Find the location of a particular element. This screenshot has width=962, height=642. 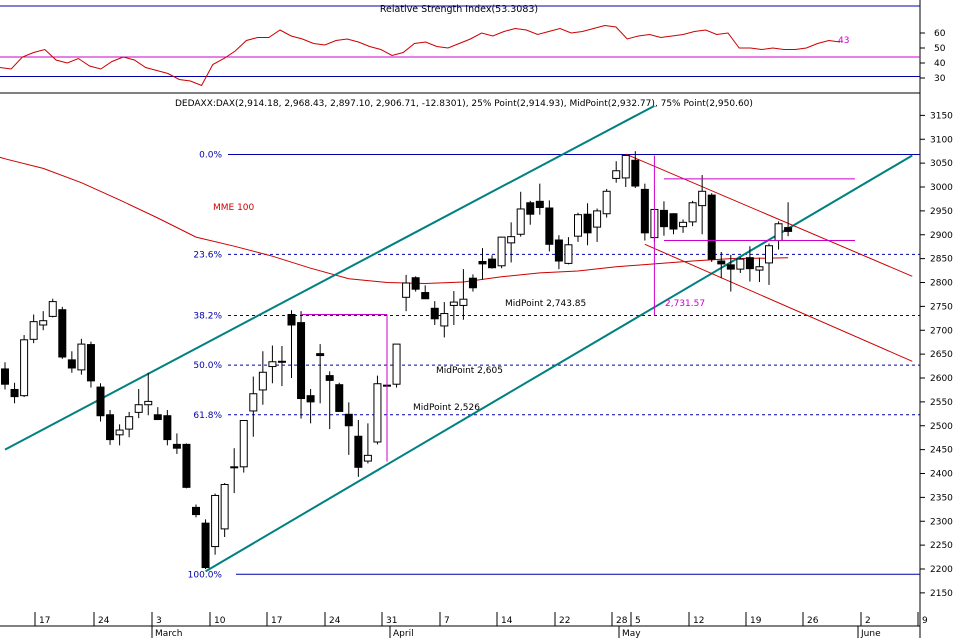

date-tick-label: 31 is located at coordinates (391, 621).